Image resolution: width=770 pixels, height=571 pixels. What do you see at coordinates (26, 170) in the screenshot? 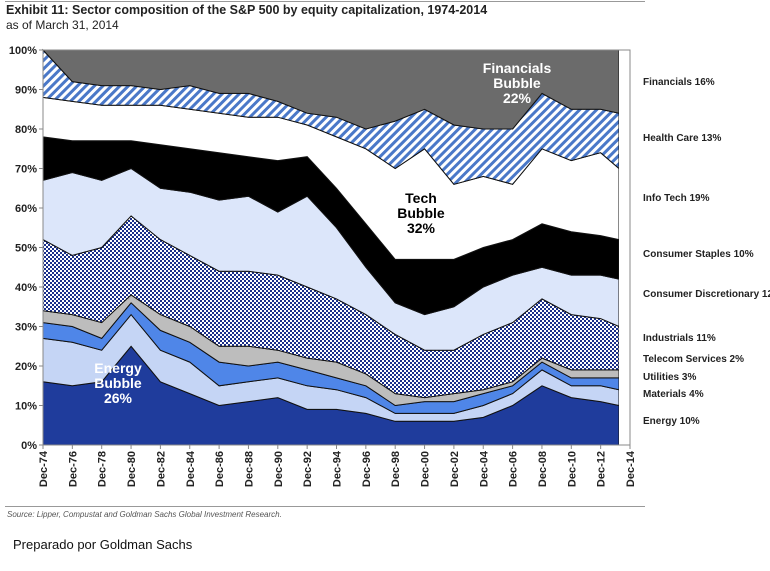
I see `y-tick-label: 70%` at bounding box center [26, 170].